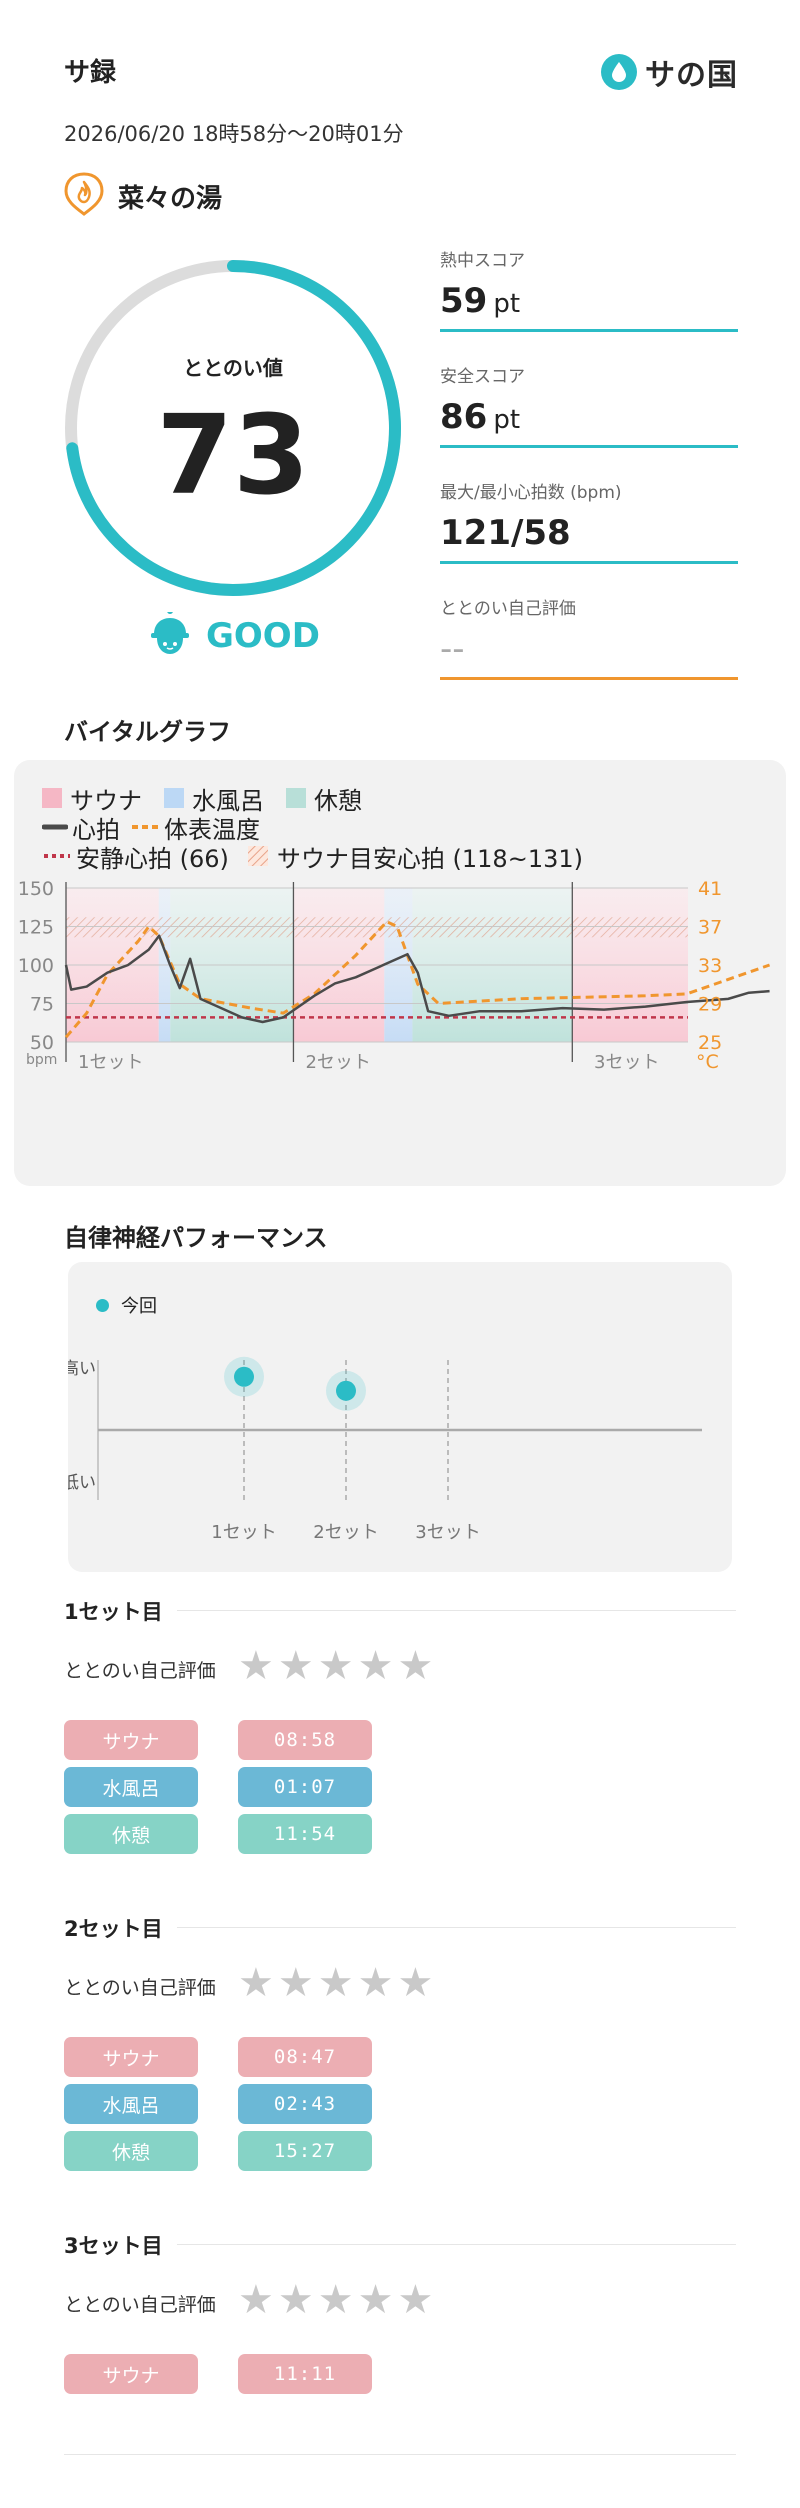 This screenshot has width=800, height=2508. What do you see at coordinates (228, 800) in the screenshot?
I see `legend-water: 水風呂` at bounding box center [228, 800].